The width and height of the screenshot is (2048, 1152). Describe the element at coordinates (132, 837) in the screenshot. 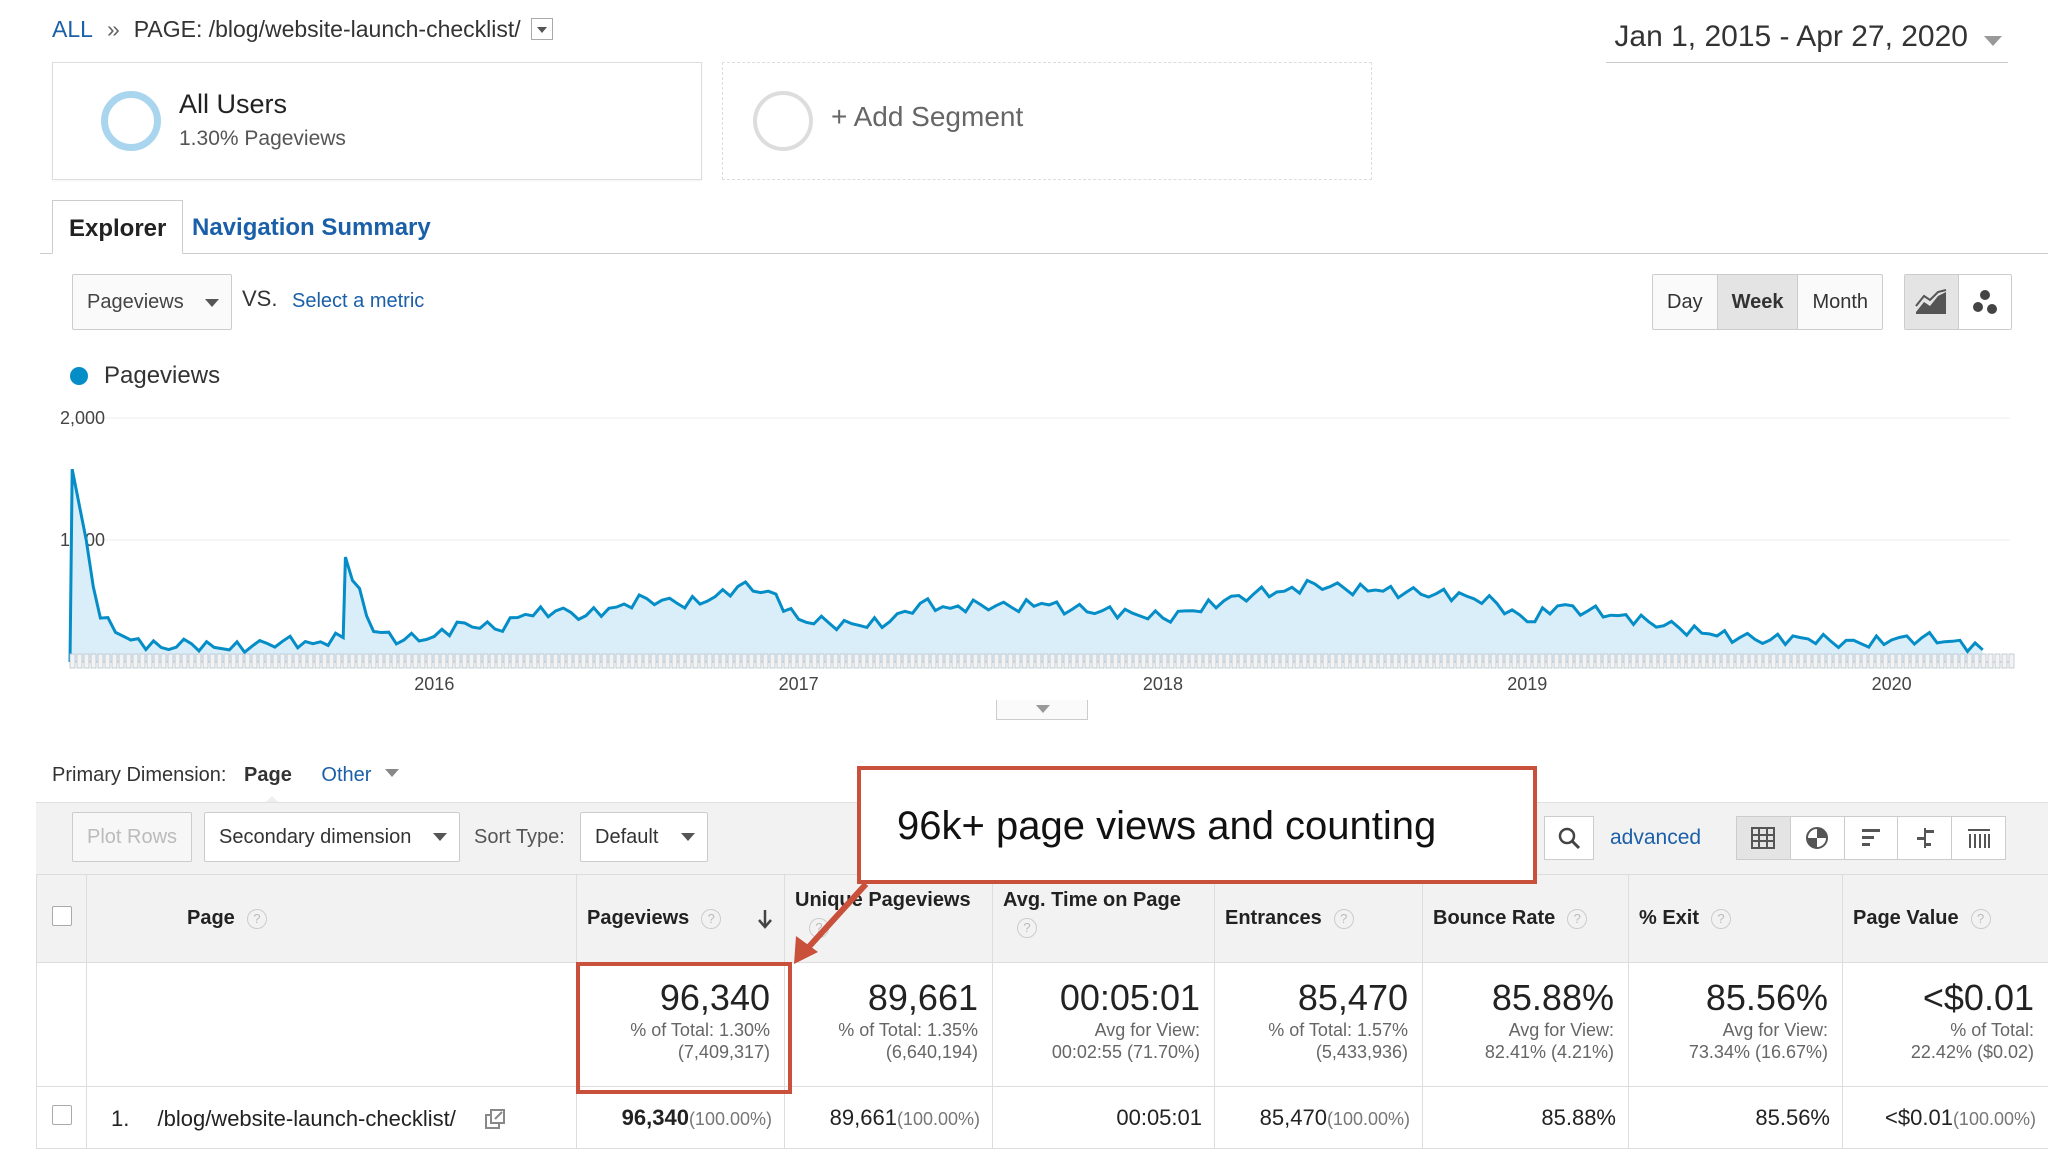

I see `plot-rows-button: Plot Rows` at that location.